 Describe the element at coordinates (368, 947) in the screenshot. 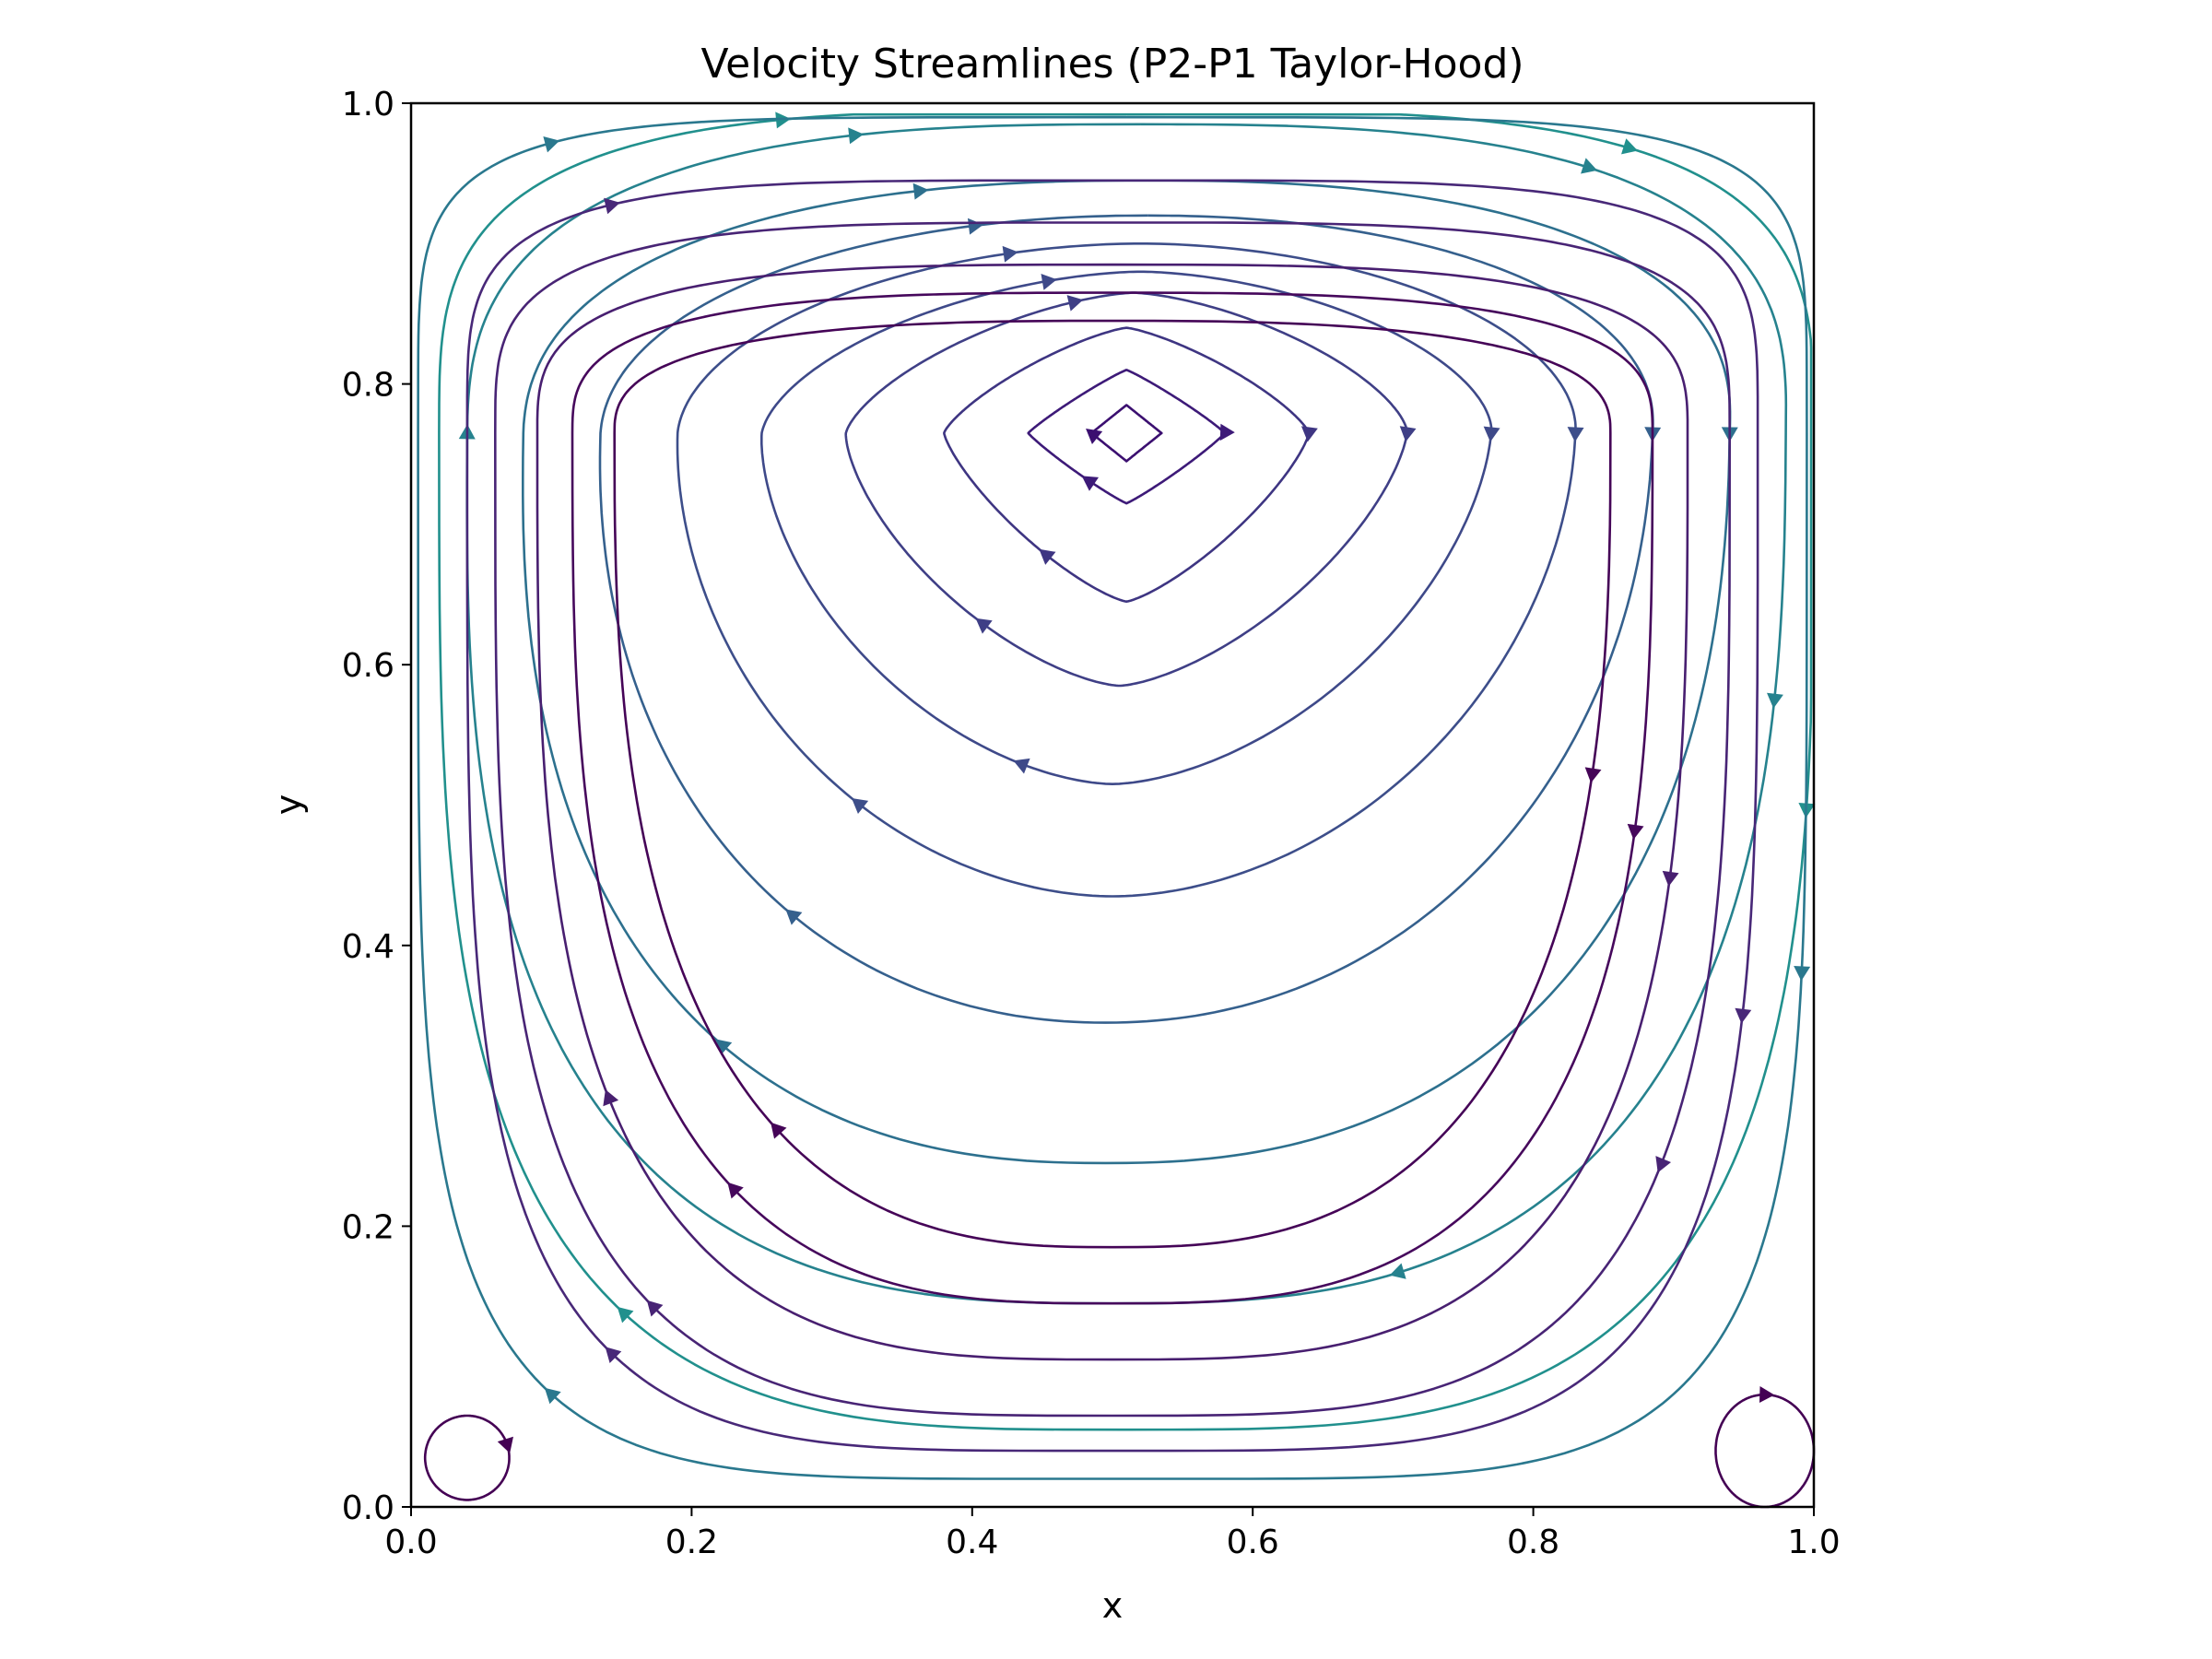

I see `y-tick-label: 0.4` at that location.